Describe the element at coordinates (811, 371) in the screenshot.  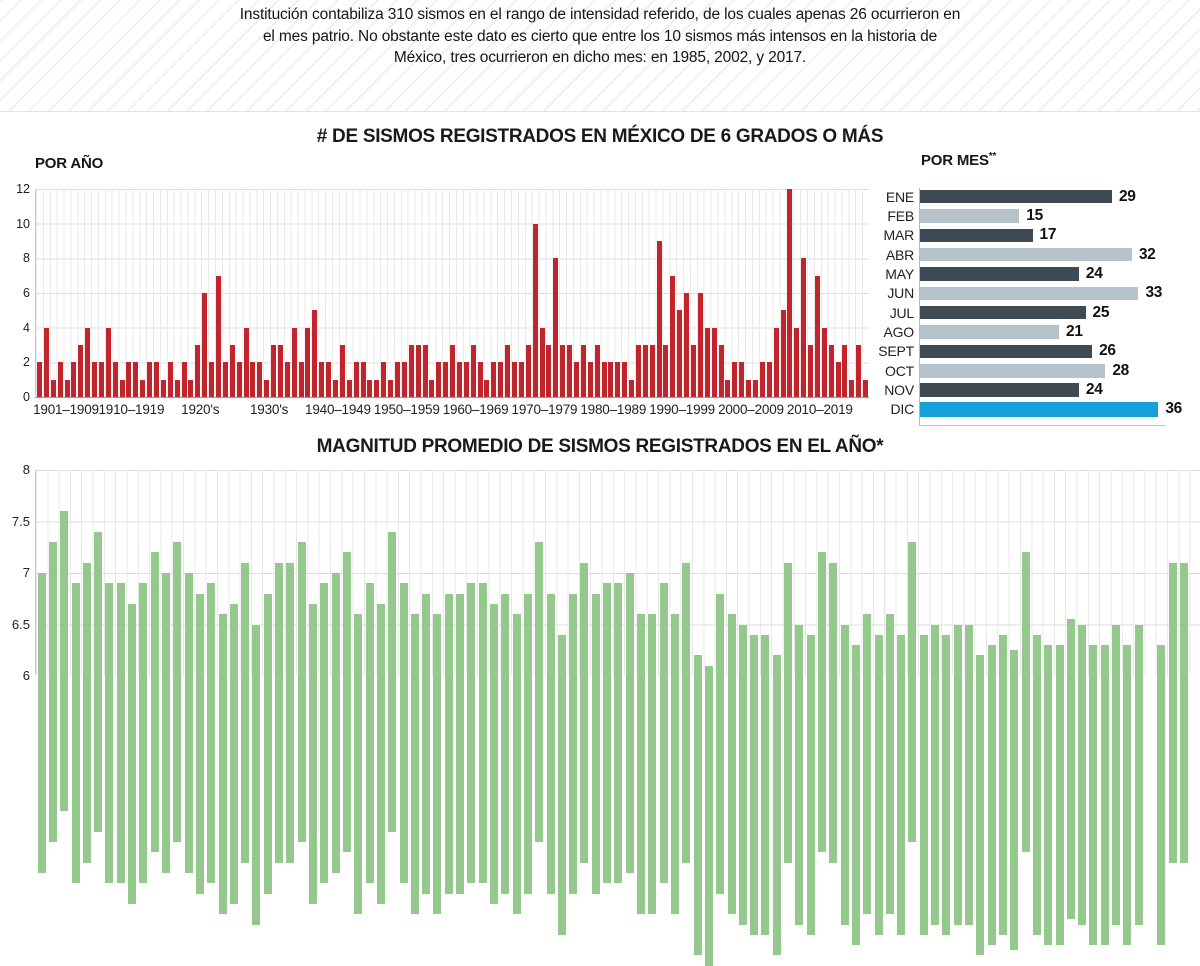
I see `annual-bar-2013` at that location.